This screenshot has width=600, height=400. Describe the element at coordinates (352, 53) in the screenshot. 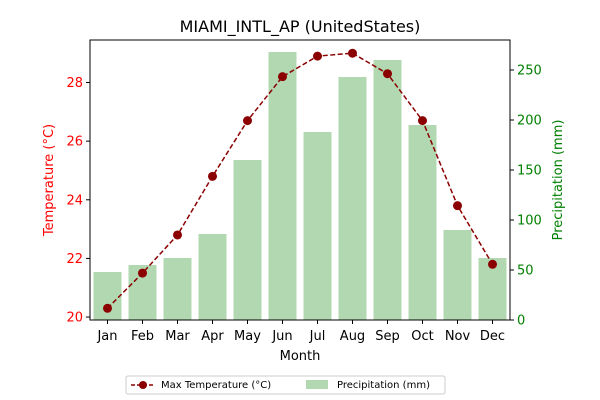

I see `temperature-point-aug` at that location.